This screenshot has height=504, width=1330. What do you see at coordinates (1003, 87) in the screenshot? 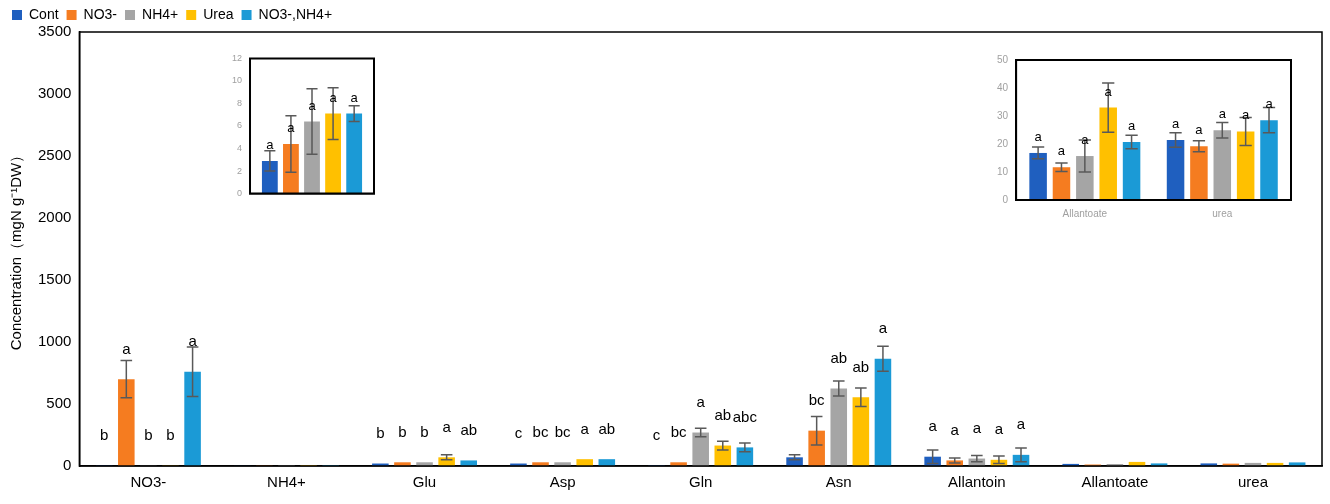
I see `y-tick-label: 40` at bounding box center [1003, 87].